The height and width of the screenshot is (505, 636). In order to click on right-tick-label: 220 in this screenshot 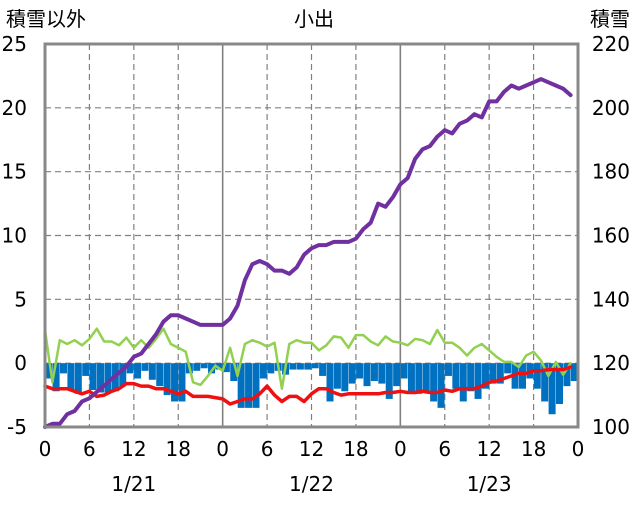, I will do `click(611, 44)`.